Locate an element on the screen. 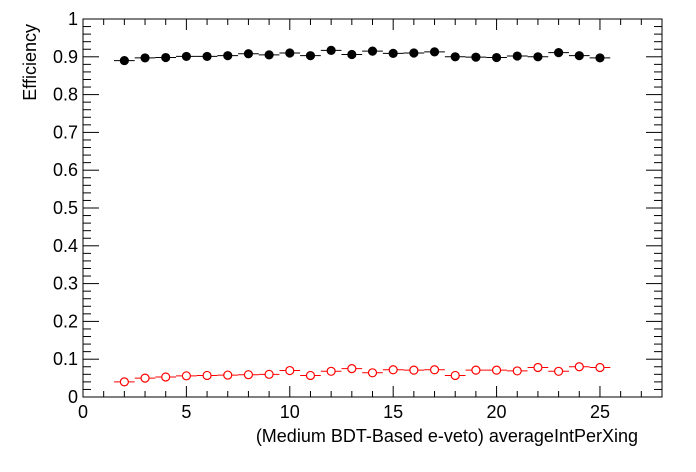 The height and width of the screenshot is (472, 696). y-tick-label: 1 is located at coordinates (73, 19).